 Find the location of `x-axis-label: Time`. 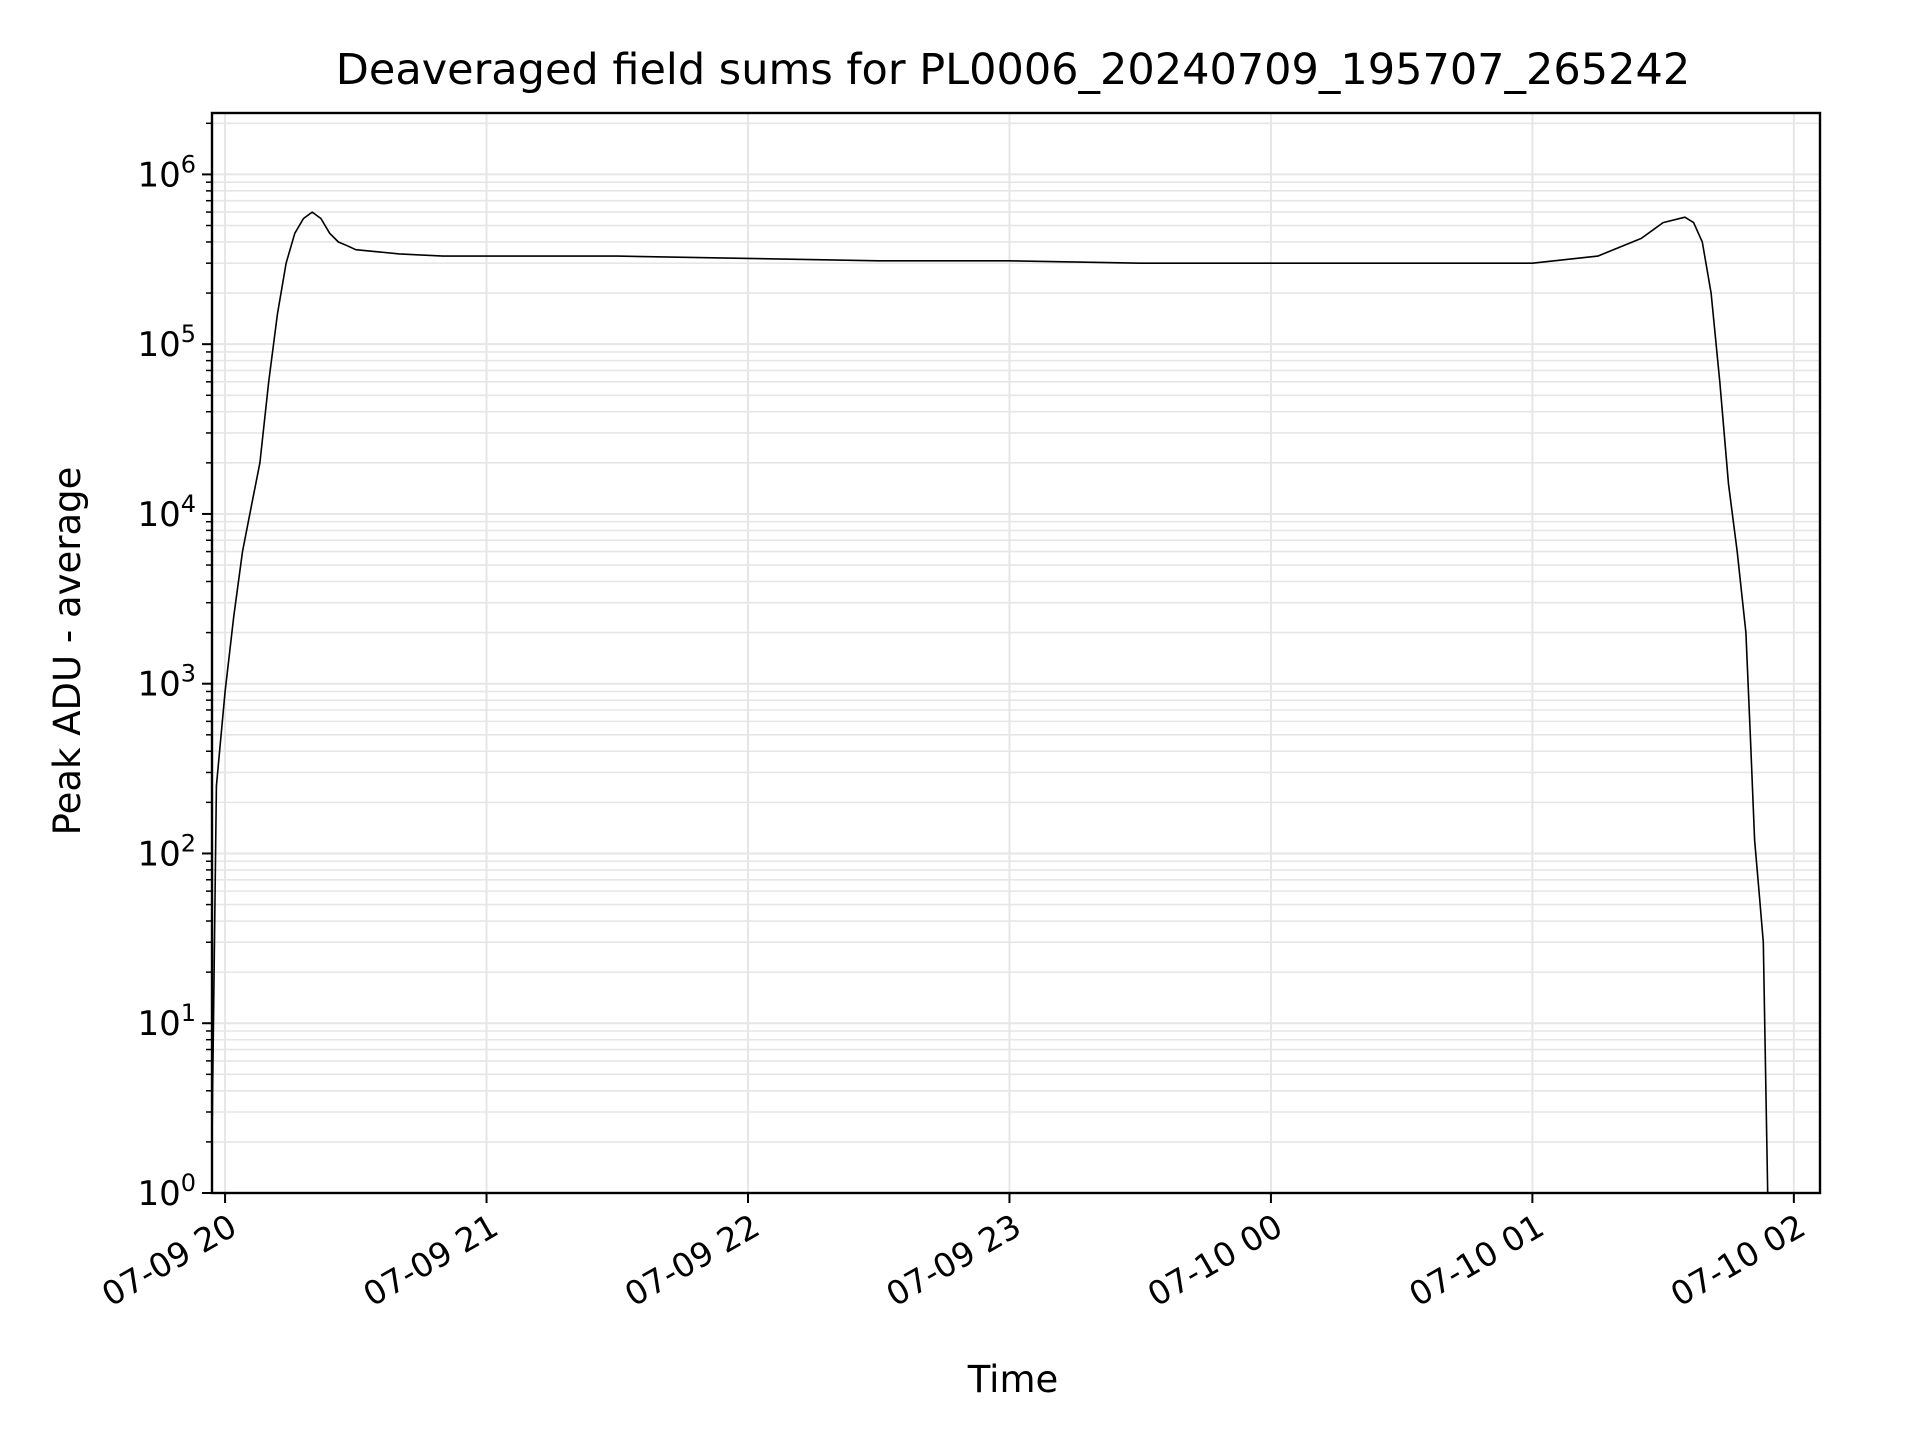

x-axis-label: Time is located at coordinates (1013, 1379).